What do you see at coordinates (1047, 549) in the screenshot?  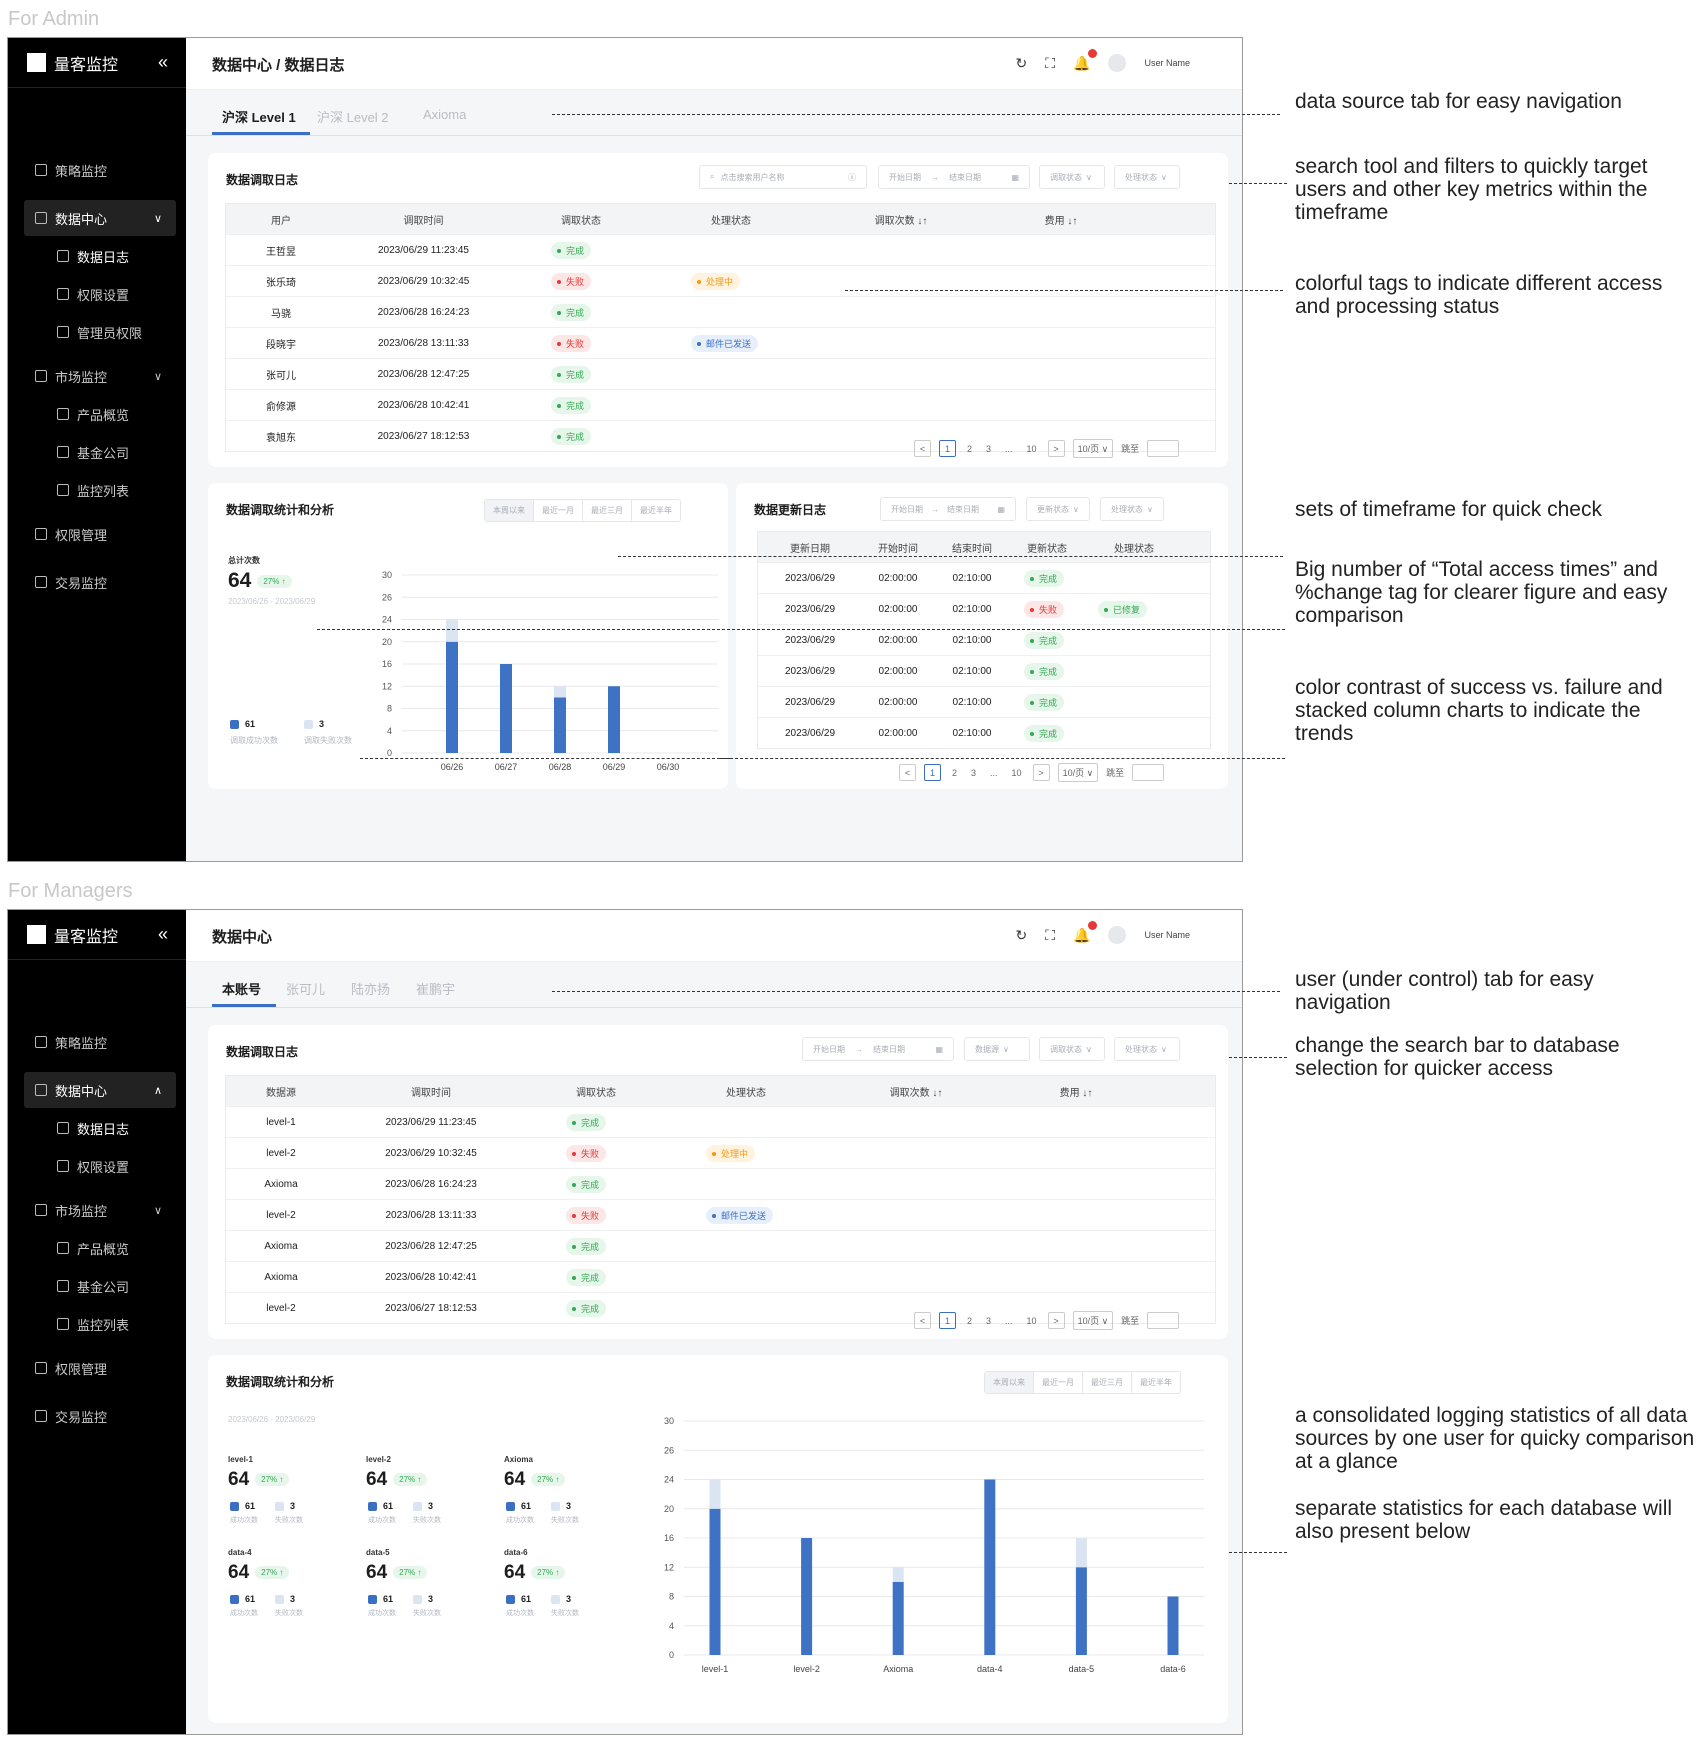 I see `column-header: 更新状态` at bounding box center [1047, 549].